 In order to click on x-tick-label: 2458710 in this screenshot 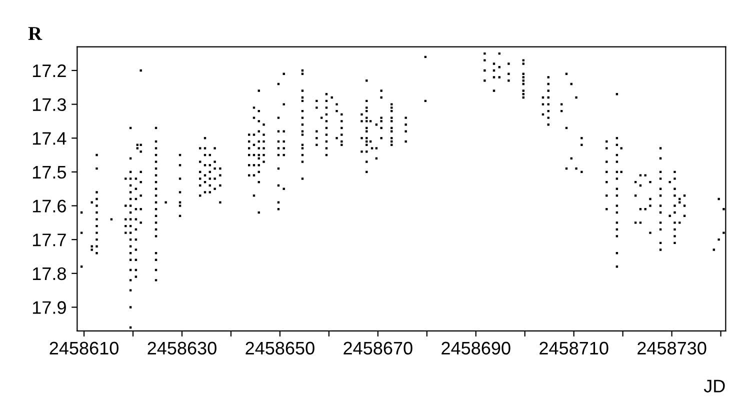, I will do `click(574, 348)`.